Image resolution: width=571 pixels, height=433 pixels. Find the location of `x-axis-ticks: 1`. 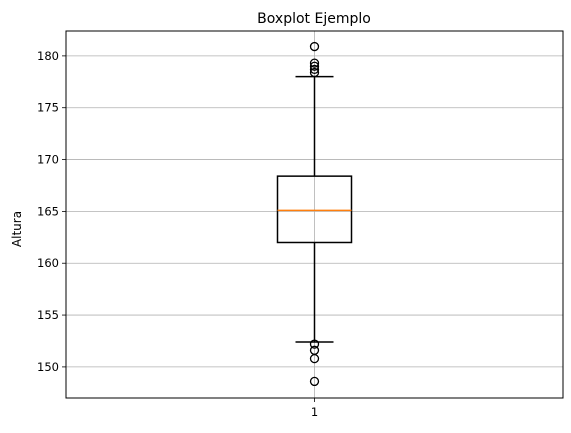

x-axis-ticks: 1 is located at coordinates (314, 408).